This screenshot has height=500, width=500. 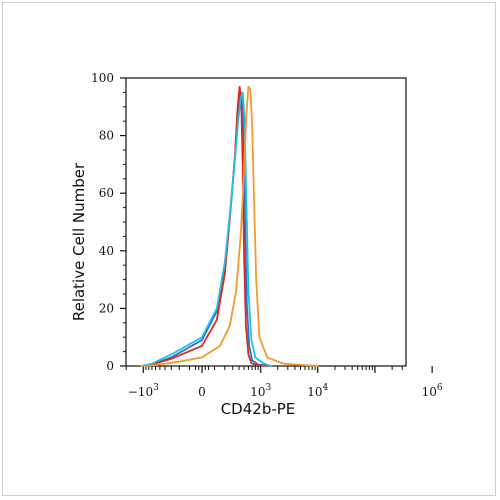 What do you see at coordinates (140, 392) in the screenshot?
I see `x-tick-base: −10` at bounding box center [140, 392].